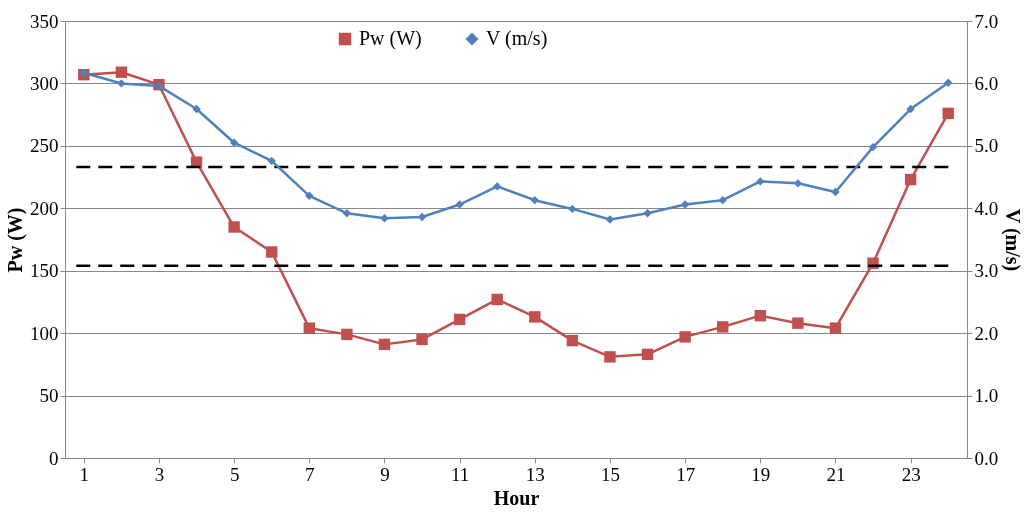 Image resolution: width=1027 pixels, height=513 pixels. What do you see at coordinates (516, 497) in the screenshot?
I see `x-axis-title: Hour` at bounding box center [516, 497].